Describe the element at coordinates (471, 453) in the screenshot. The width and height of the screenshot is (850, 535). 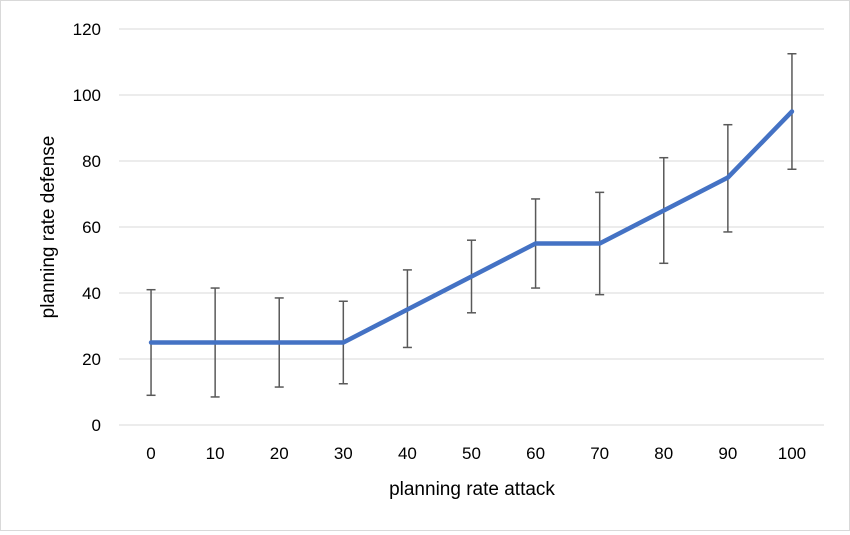
I see `x-tick-label: 50` at that location.